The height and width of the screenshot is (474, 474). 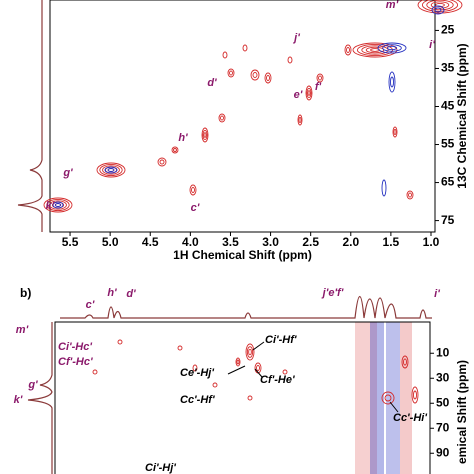 What do you see at coordinates (40, 398) in the screenshot?
I see `projection-13c-left` at bounding box center [40, 398].